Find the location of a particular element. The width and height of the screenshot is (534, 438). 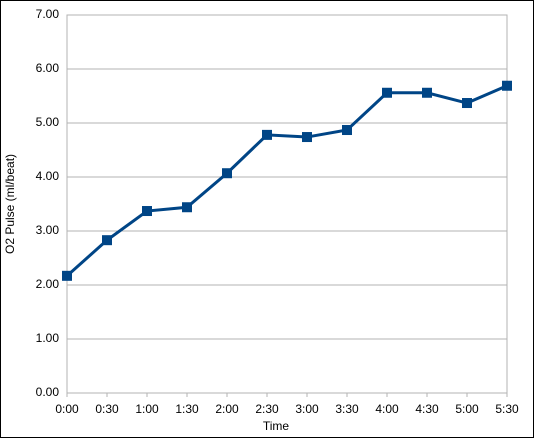

x-tick-label: 1:00 is located at coordinates (147, 409).